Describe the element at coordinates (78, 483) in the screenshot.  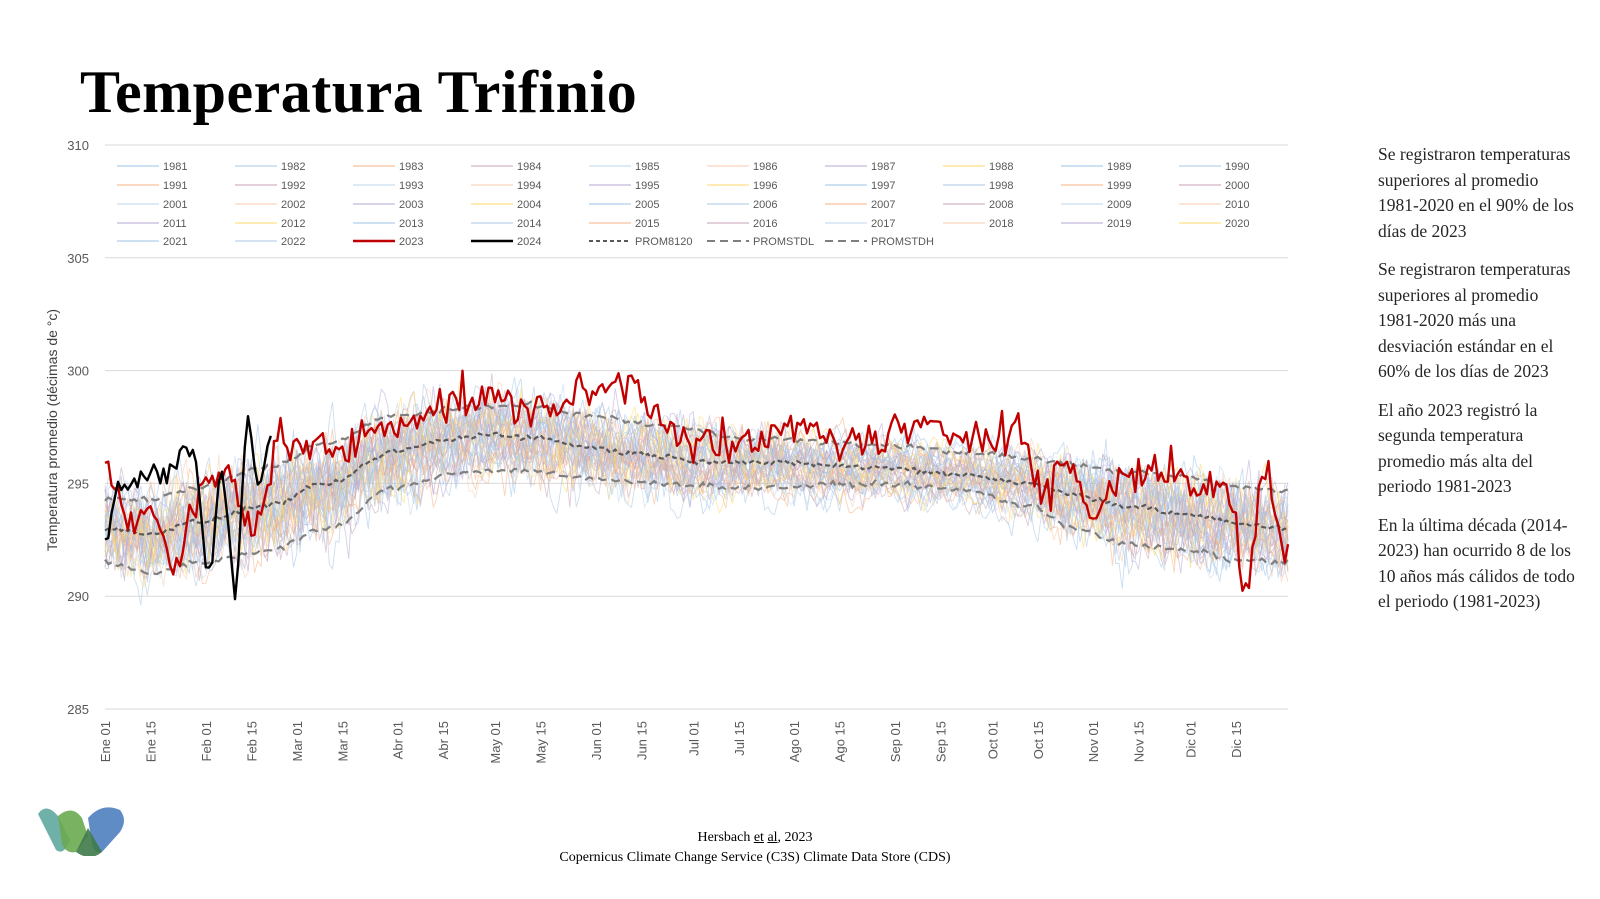
I see `y-tick-label: 295` at that location.